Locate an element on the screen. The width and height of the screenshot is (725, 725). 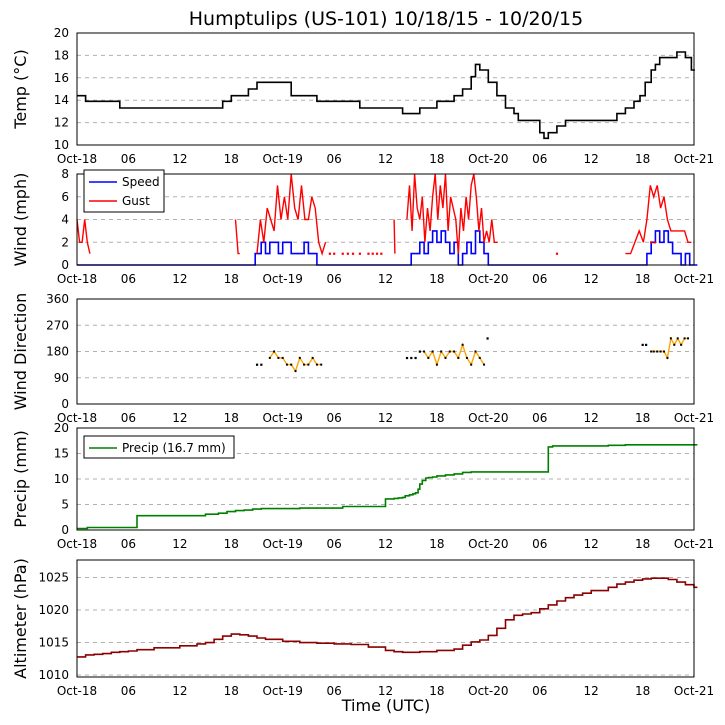
precip-ytick-label: 0 is located at coordinates (65, 530).